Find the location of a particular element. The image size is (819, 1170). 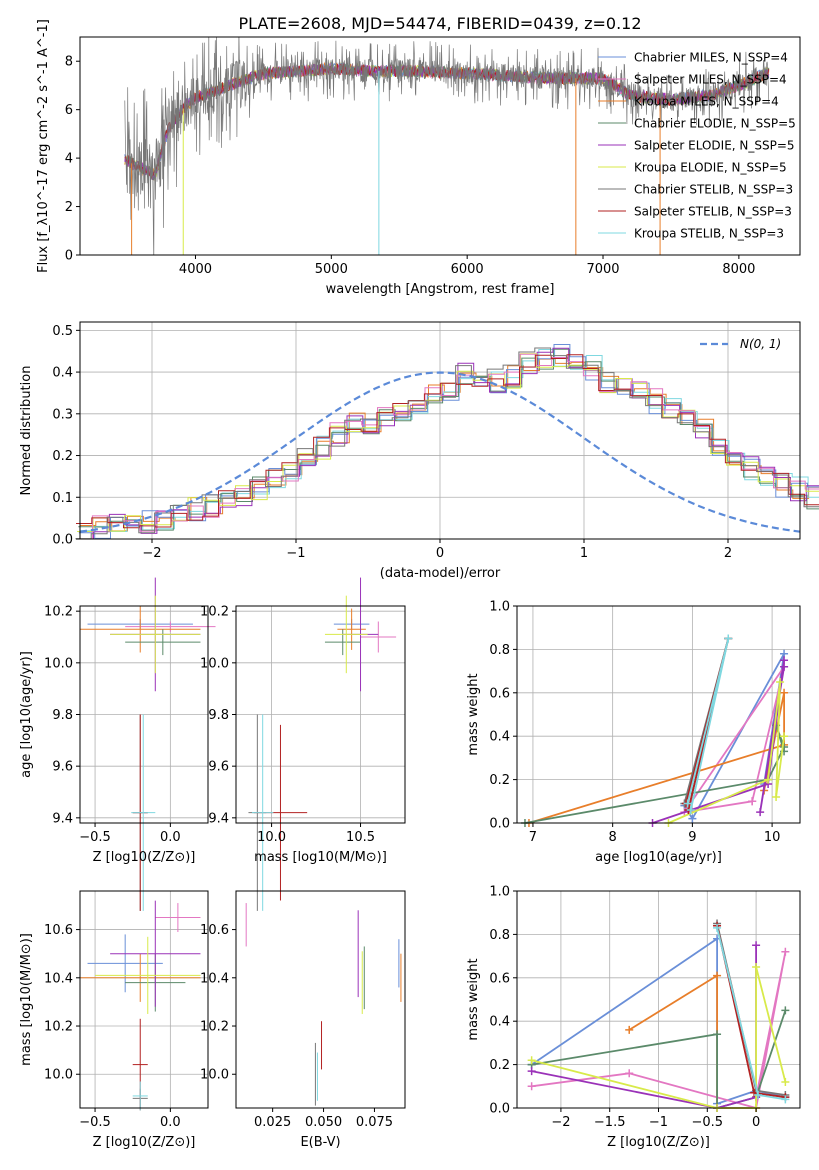

y-tick-label: 2 is located at coordinates (69, 207).